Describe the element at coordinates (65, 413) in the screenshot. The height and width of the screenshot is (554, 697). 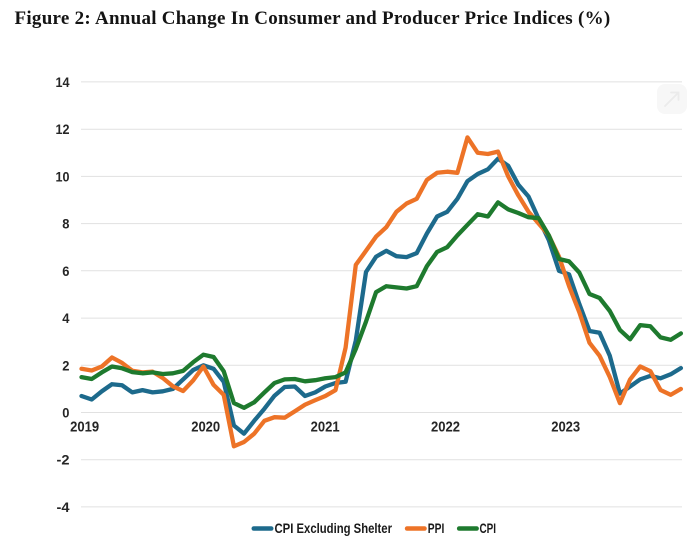
I see `svg-text: 0` at that location.